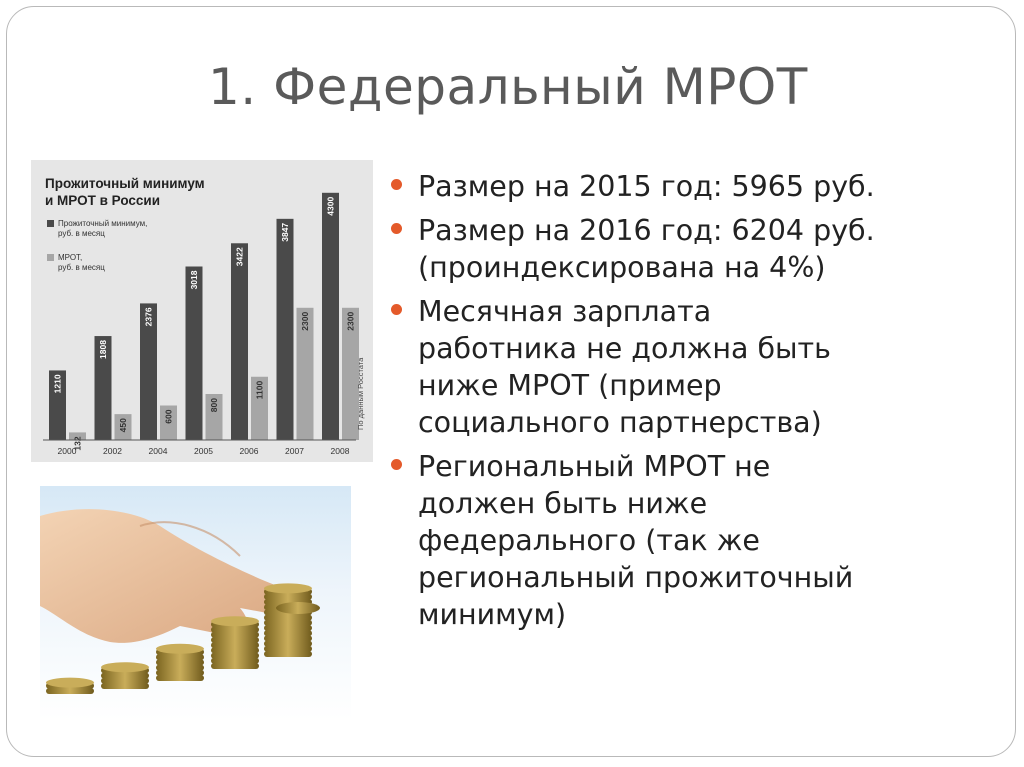 This screenshot has width=1024, height=767. What do you see at coordinates (194, 279) in the screenshot?
I see `bar-value-label: 3018` at bounding box center [194, 279].